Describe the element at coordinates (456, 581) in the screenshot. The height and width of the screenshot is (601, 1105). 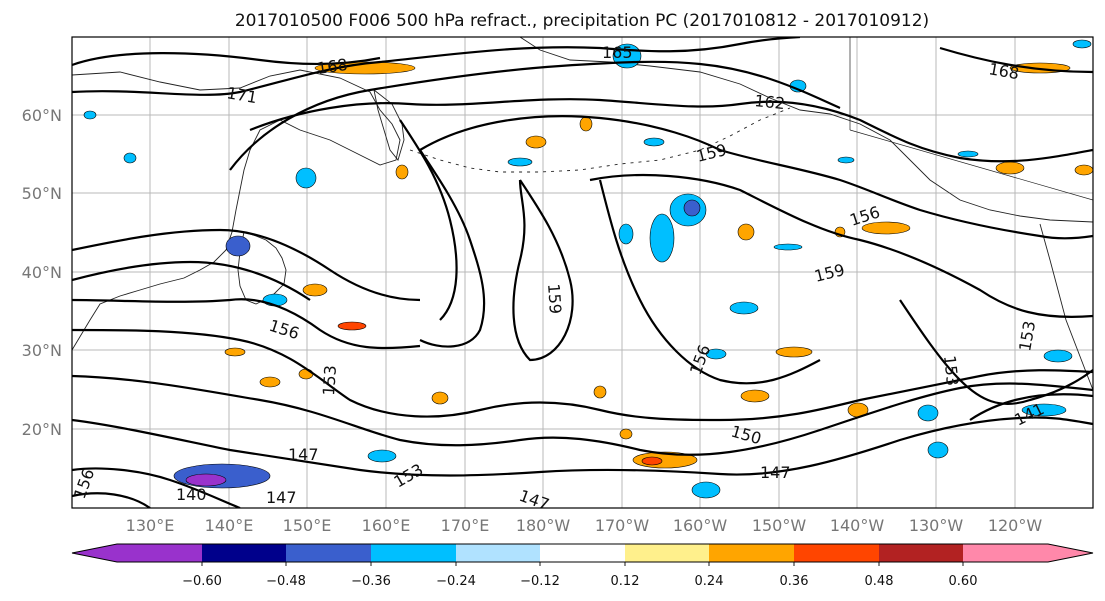
I see `colorbar-label: −0.24` at that location.